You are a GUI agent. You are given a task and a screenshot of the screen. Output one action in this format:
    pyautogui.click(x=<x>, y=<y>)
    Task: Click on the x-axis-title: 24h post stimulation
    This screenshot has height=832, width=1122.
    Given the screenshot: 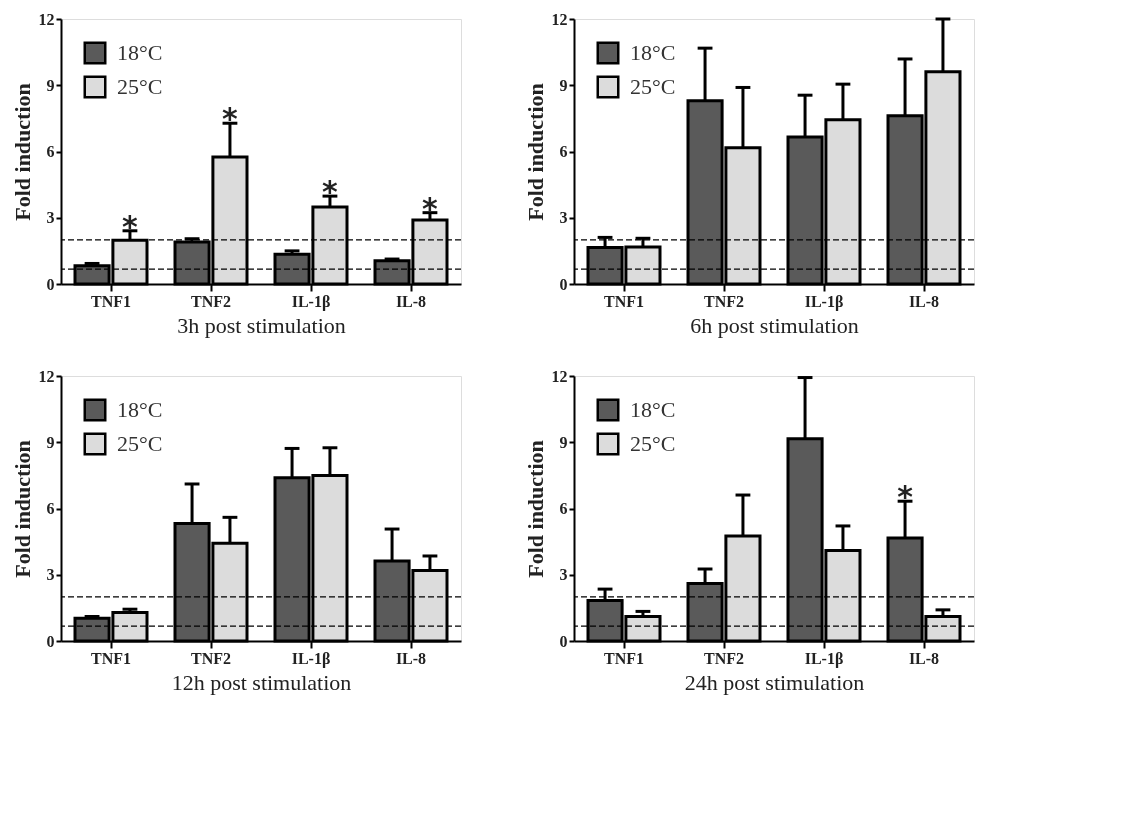 What is the action you would take?
    pyautogui.click(x=774, y=682)
    